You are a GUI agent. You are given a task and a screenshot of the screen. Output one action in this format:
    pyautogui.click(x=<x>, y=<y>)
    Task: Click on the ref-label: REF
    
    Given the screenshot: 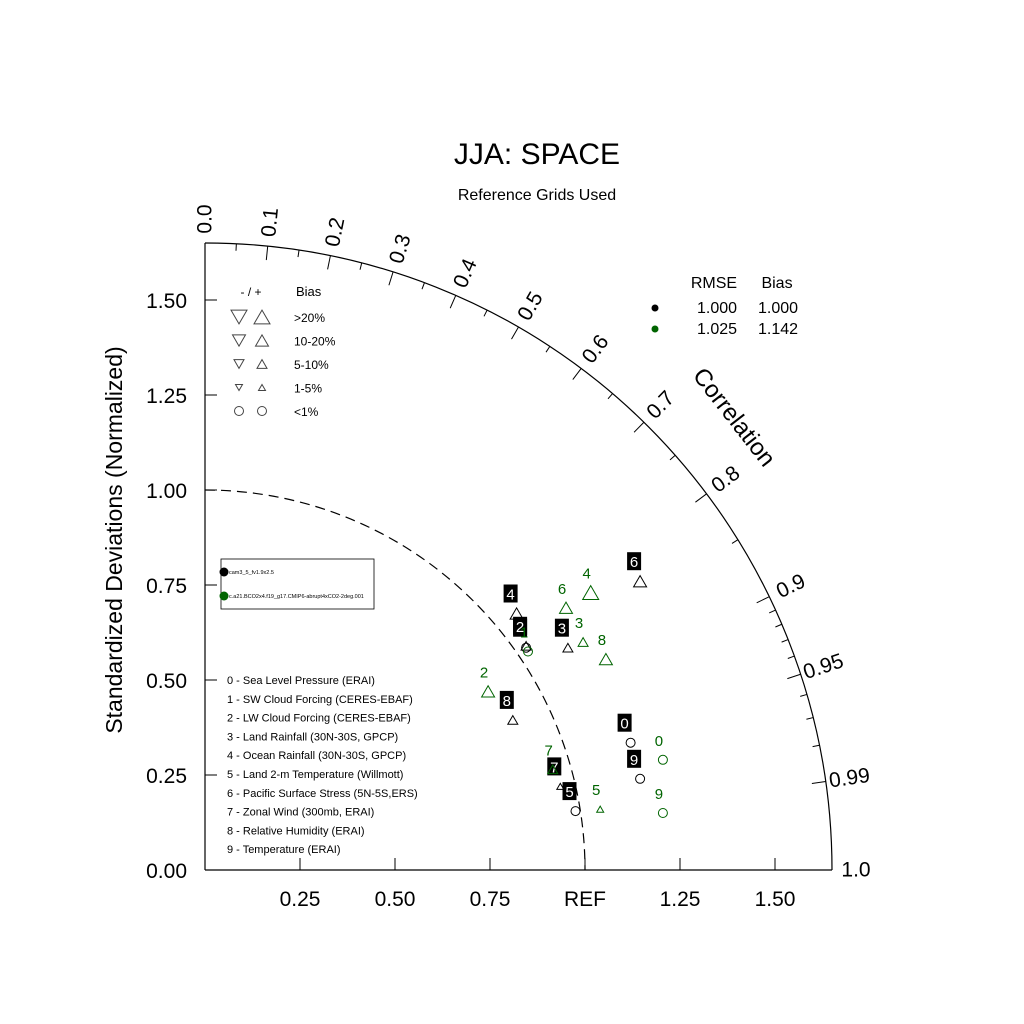 What is the action you would take?
    pyautogui.click(x=585, y=899)
    